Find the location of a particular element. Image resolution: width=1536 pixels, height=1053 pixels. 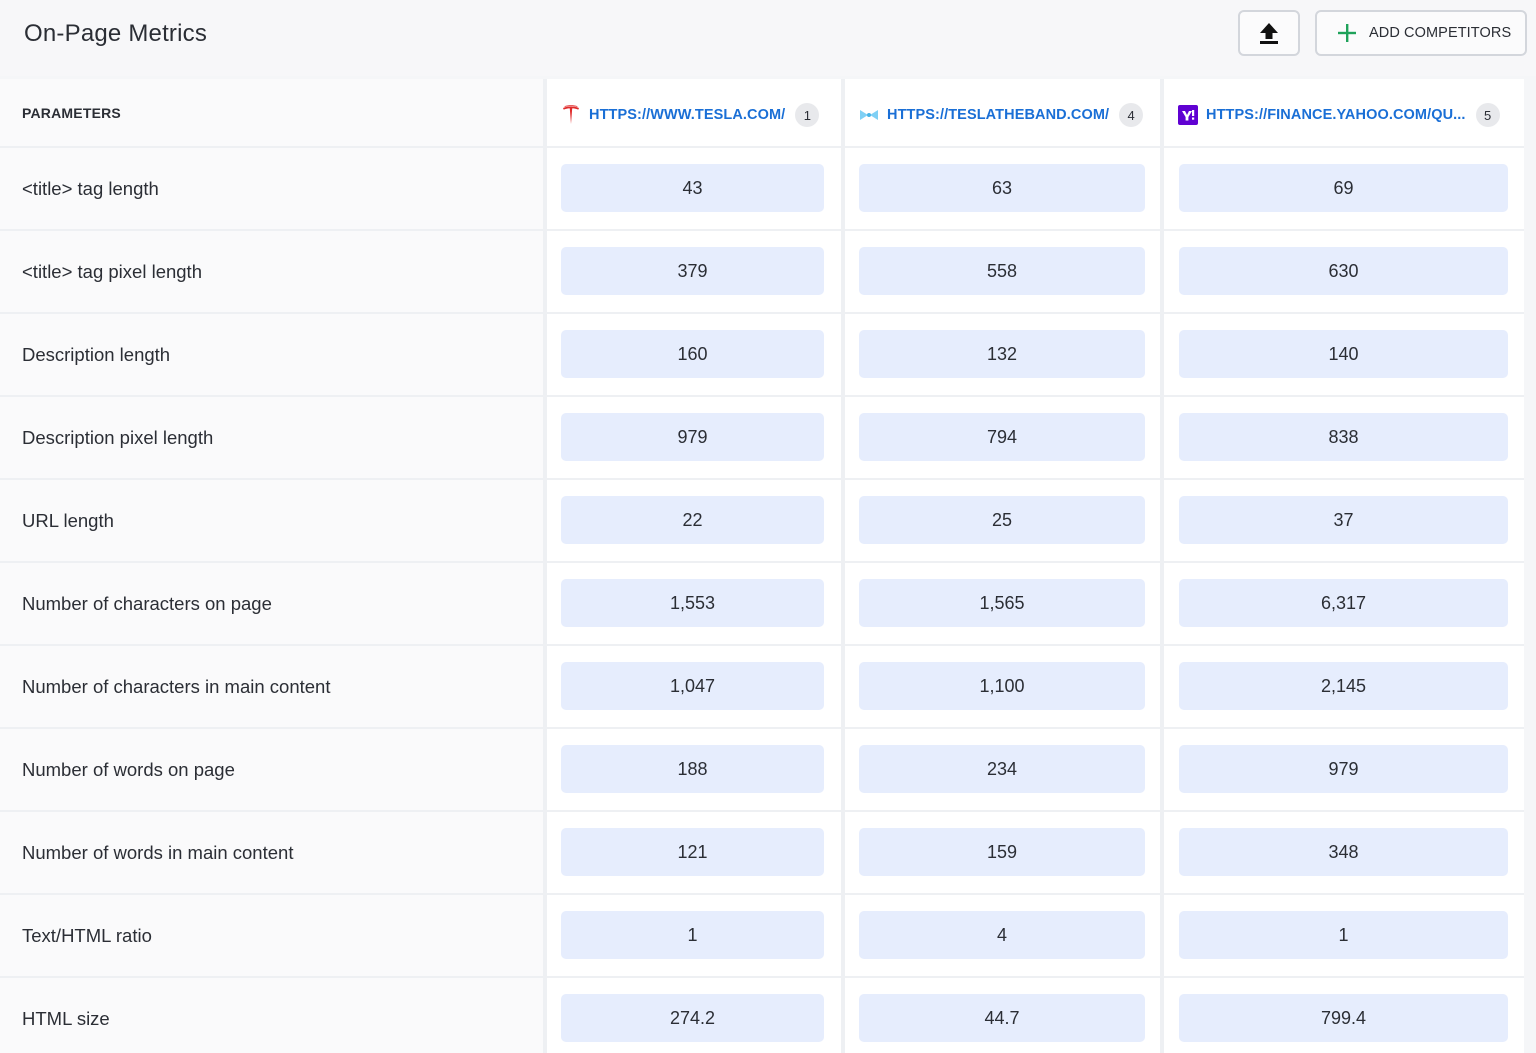

value-cell: 379 is located at coordinates (692, 271).